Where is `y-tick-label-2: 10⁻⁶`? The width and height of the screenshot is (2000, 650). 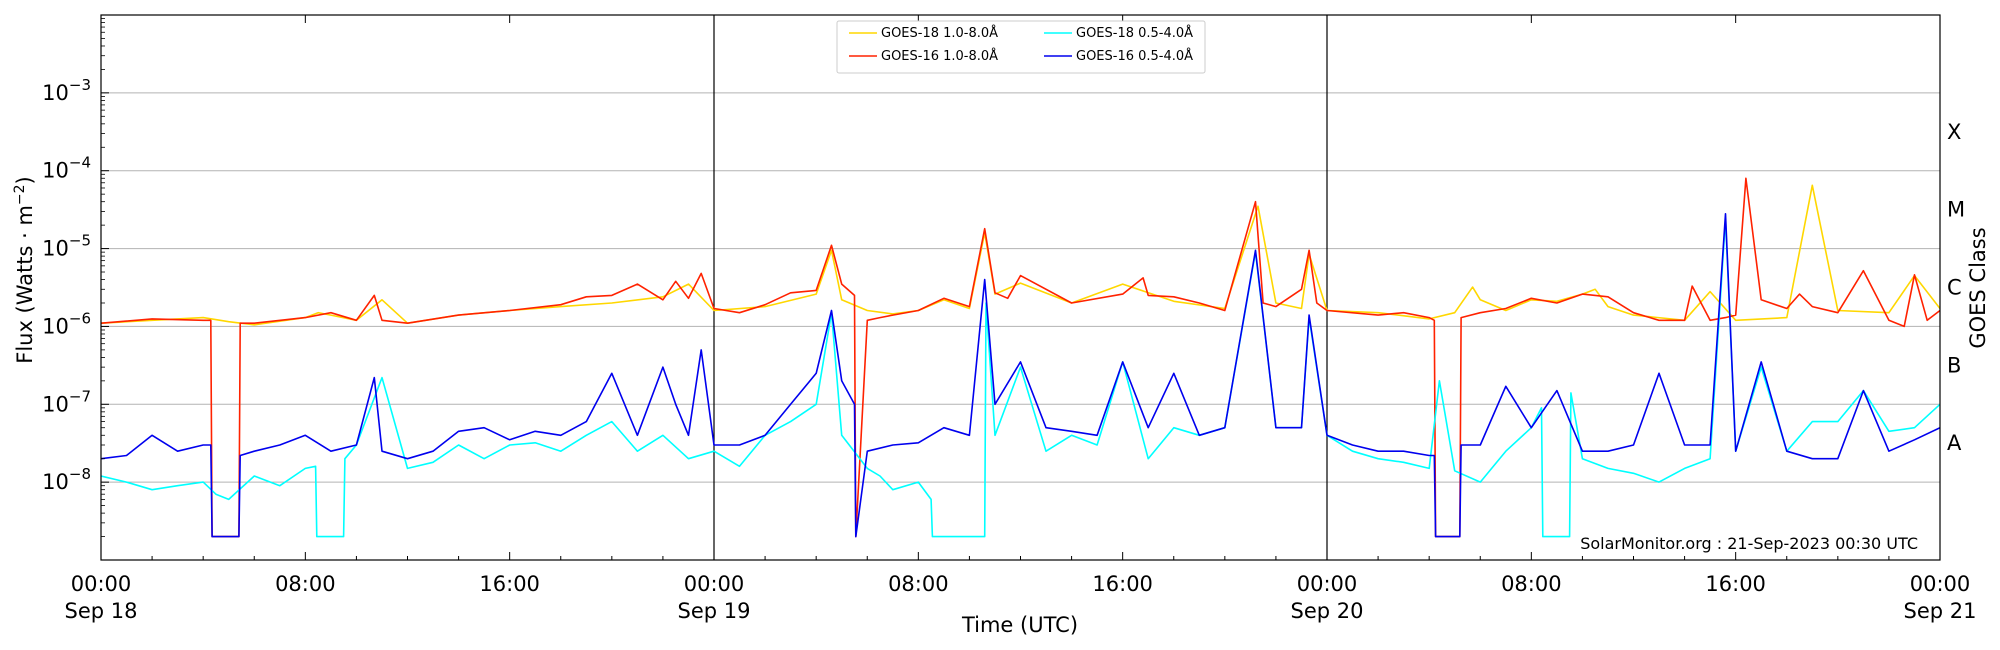 y-tick-label-2: 10⁻⁶ is located at coordinates (66, 323).